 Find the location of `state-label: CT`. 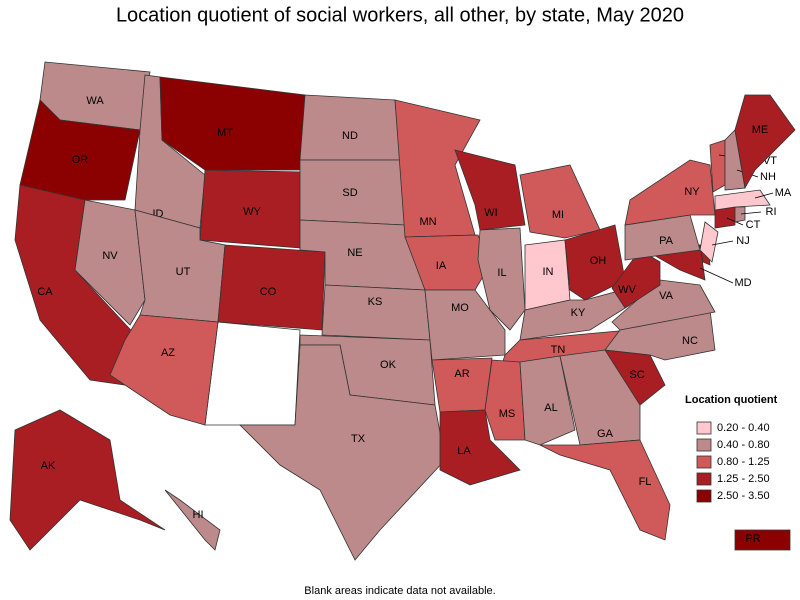

state-label: CT is located at coordinates (753, 225).